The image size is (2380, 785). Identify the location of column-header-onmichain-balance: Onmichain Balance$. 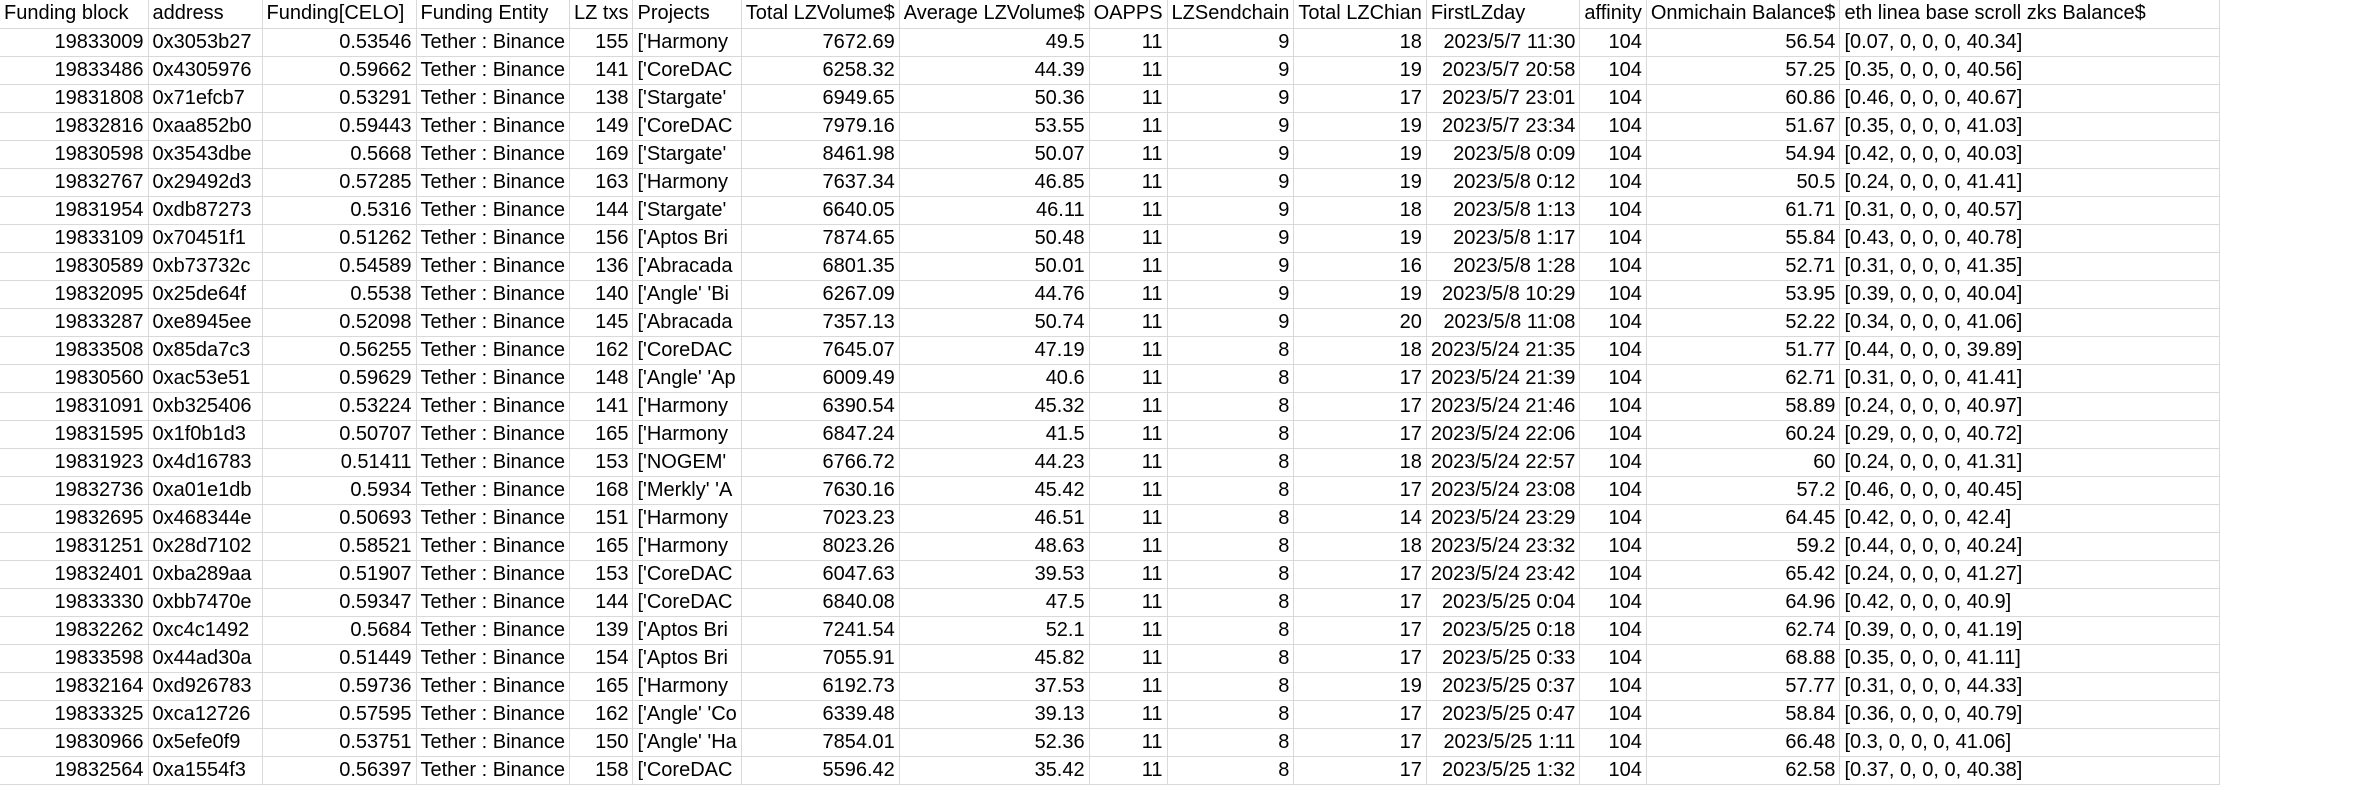
(1743, 14).